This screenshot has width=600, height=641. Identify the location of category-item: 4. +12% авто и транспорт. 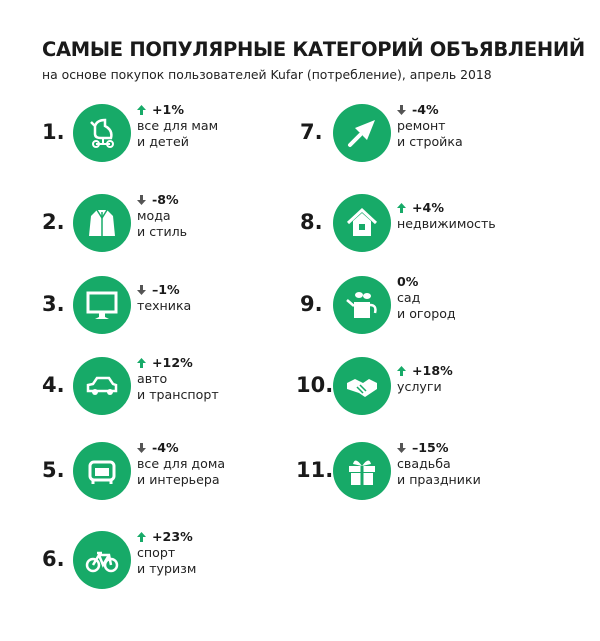
(172, 385).